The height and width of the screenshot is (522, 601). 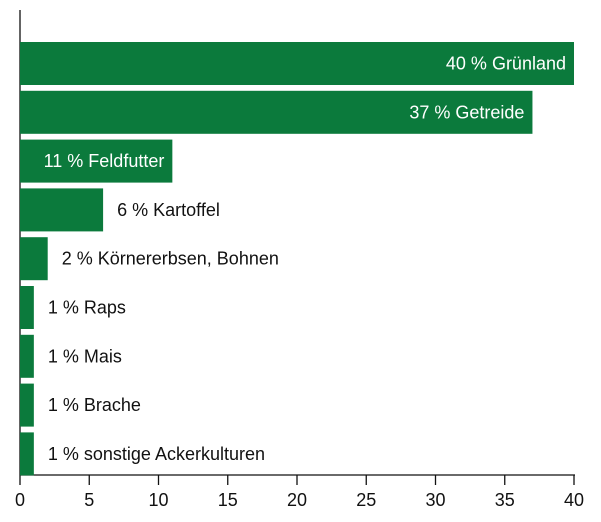 I want to click on value-label: 11 %, so click(x=64, y=161).